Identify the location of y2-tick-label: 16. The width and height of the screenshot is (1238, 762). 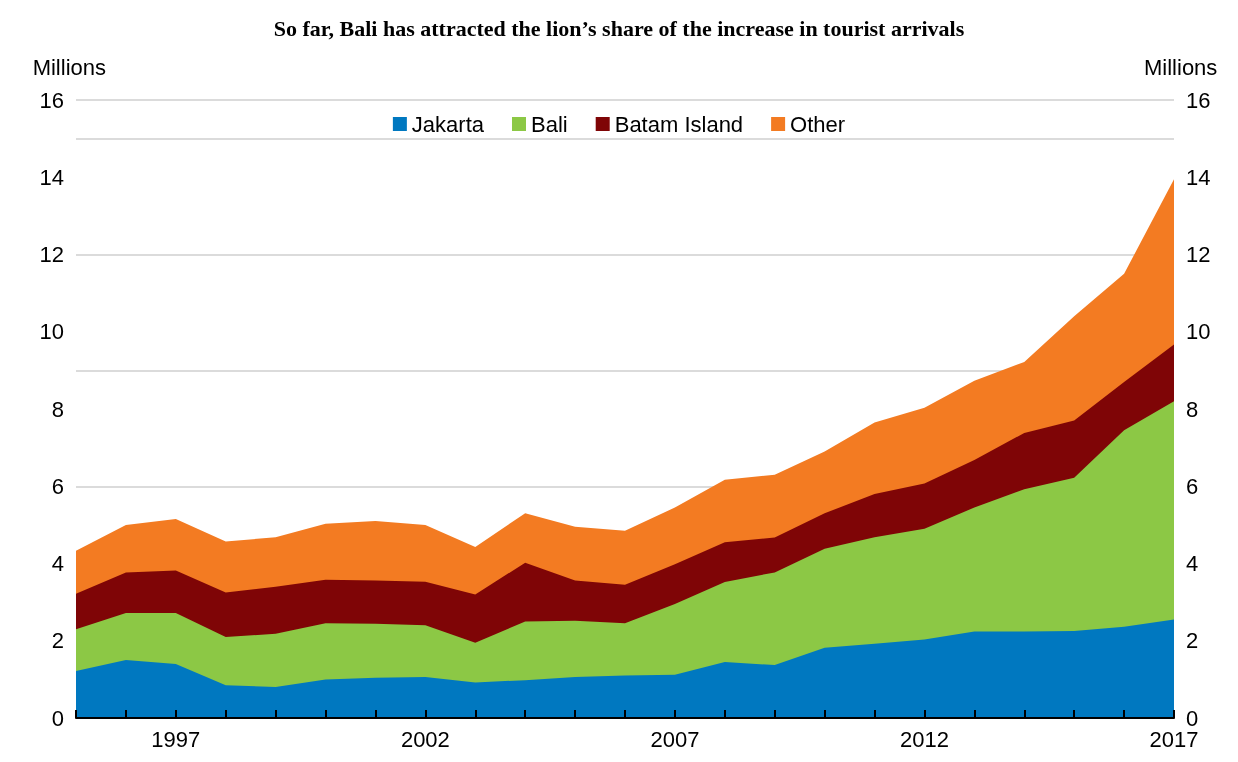
(1198, 100).